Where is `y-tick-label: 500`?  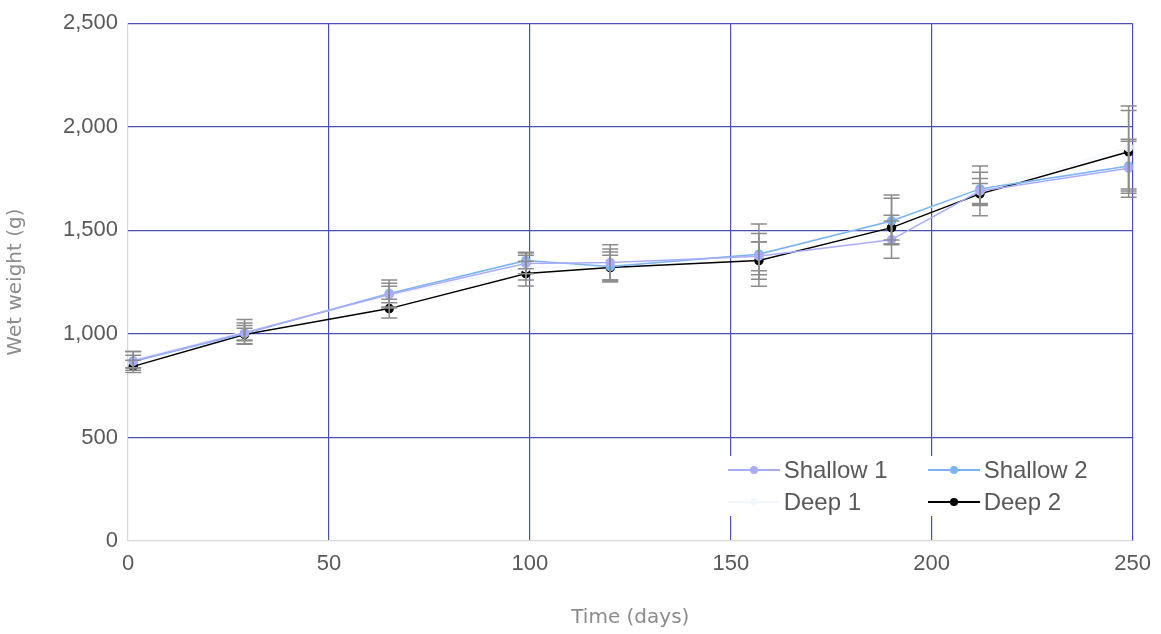 y-tick-label: 500 is located at coordinates (99, 436).